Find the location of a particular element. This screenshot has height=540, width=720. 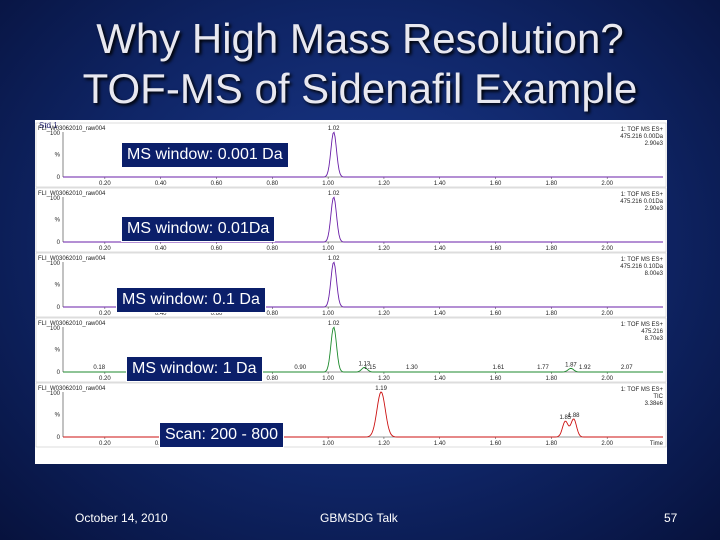

peak-annotation: 1.77 is located at coordinates (543, 368).